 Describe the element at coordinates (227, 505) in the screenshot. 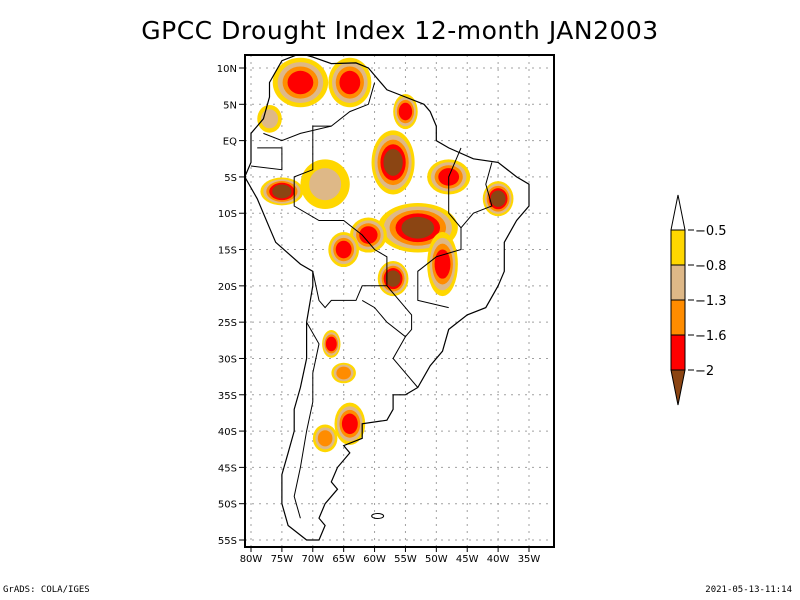

I see `lat-tick-label: 50S` at that location.